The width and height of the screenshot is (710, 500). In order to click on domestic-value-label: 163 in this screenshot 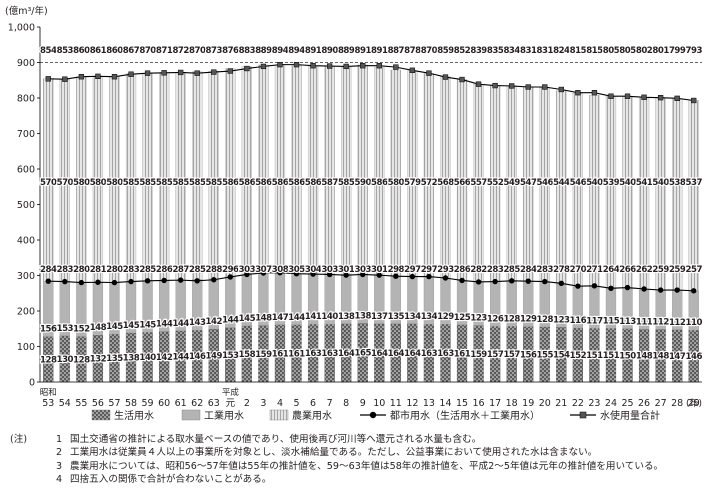, I will do `click(429, 354)`.